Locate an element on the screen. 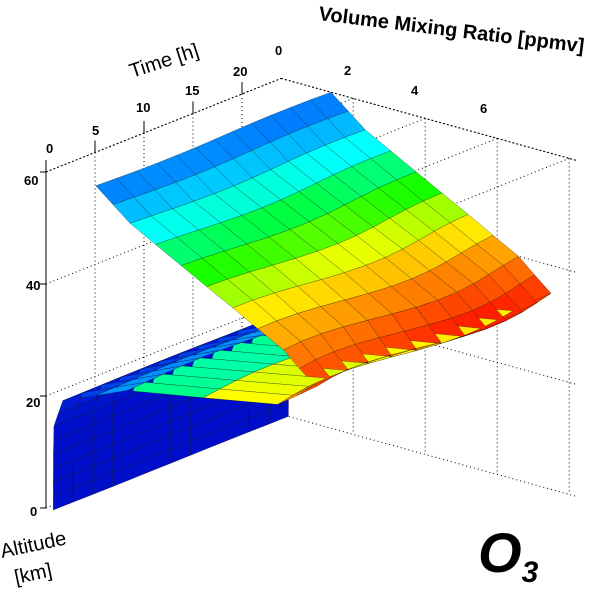 Image resolution: width=603 pixels, height=600 pixels. vmr-tick: 0 is located at coordinates (278, 50).